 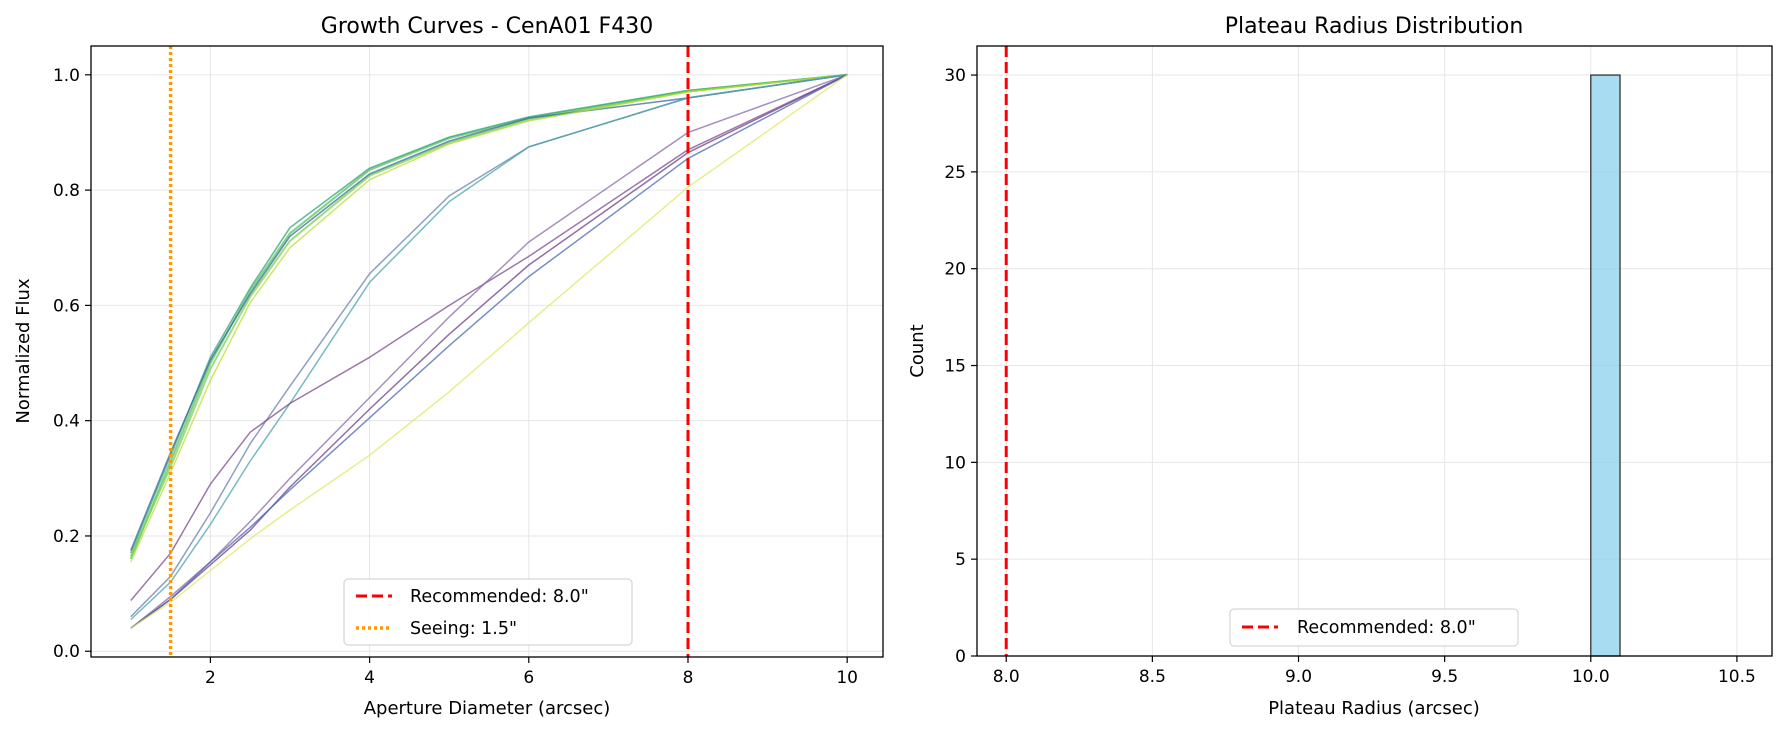 I want to click on right-legend: Recommended: 8.0", so click(x=1374, y=627).